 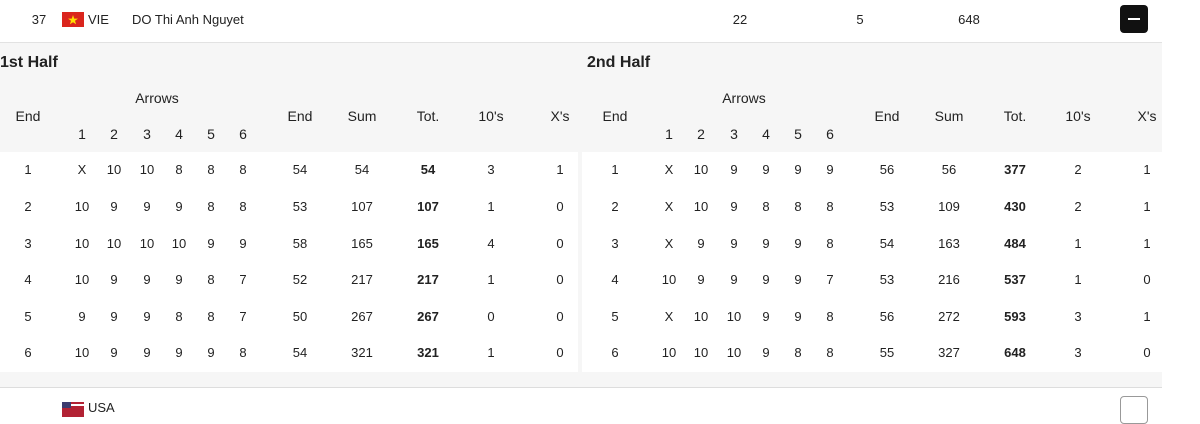 I want to click on cell-sum: 165, so click(x=362, y=243).